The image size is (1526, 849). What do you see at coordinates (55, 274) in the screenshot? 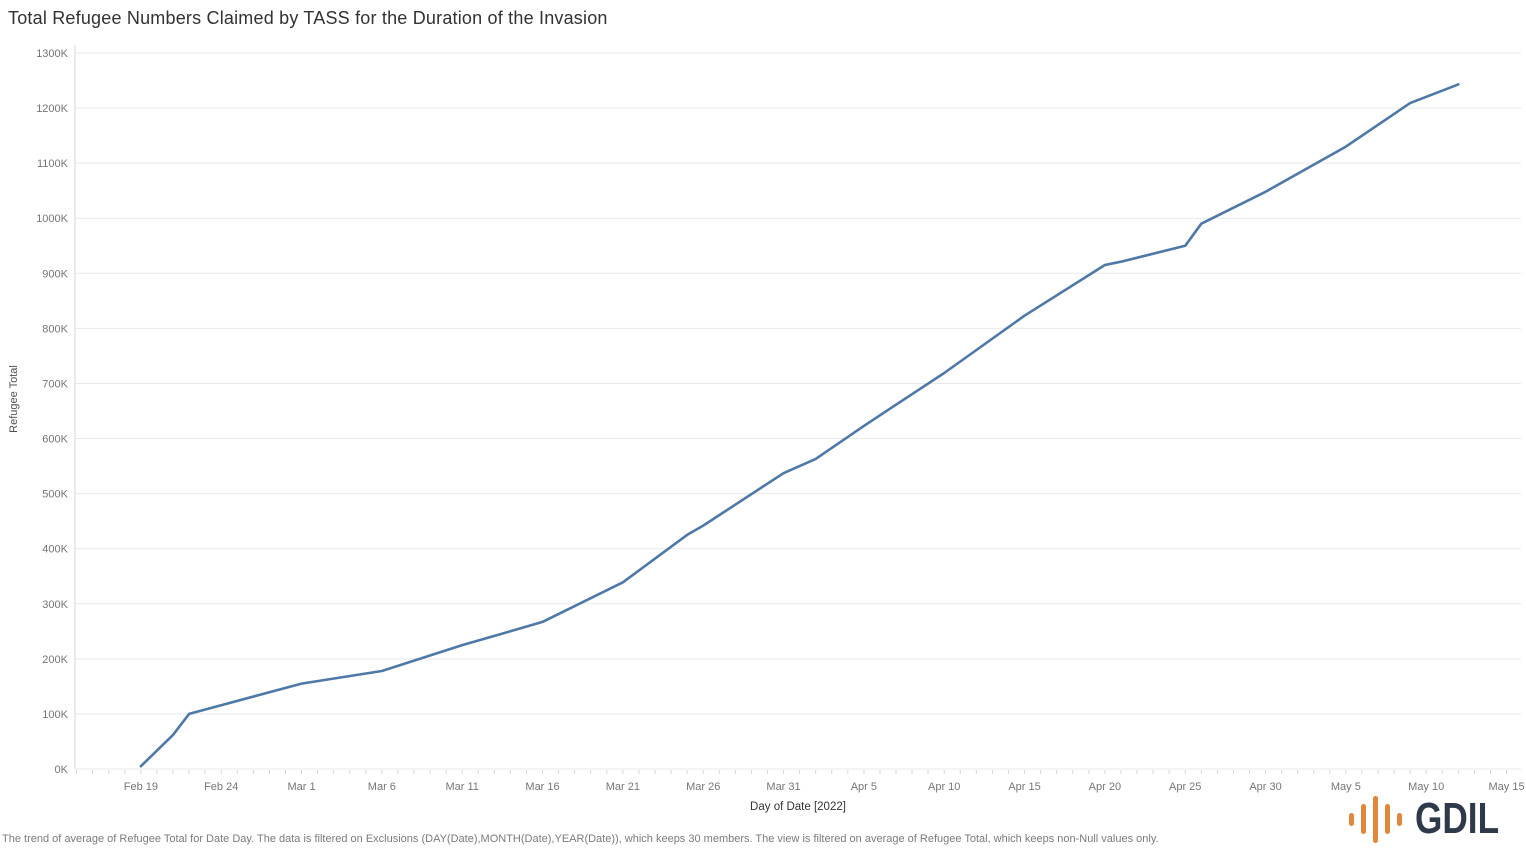
I see `y-tick-label: 900K` at bounding box center [55, 274].